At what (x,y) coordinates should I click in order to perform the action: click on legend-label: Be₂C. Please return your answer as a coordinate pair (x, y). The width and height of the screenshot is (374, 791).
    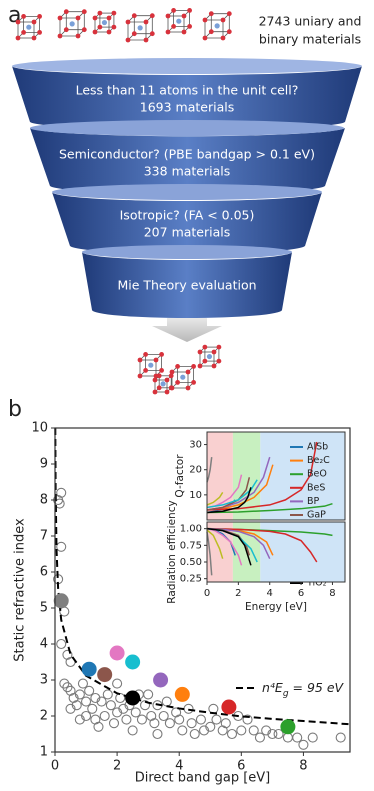
    Looking at the image, I should click on (318, 460).